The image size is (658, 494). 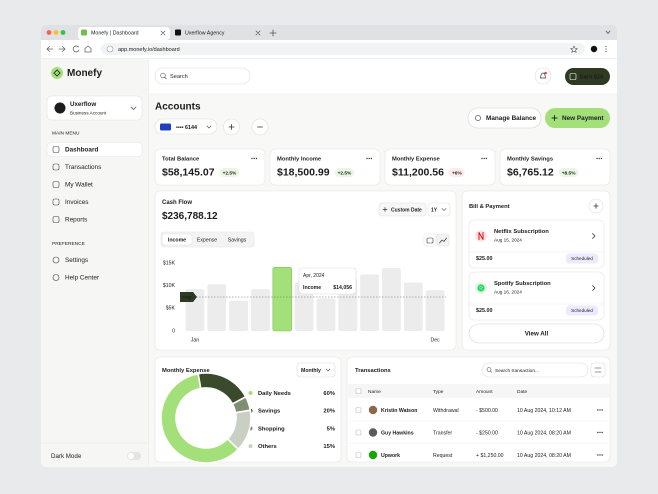 I want to click on logo-mark, so click(x=57, y=73).